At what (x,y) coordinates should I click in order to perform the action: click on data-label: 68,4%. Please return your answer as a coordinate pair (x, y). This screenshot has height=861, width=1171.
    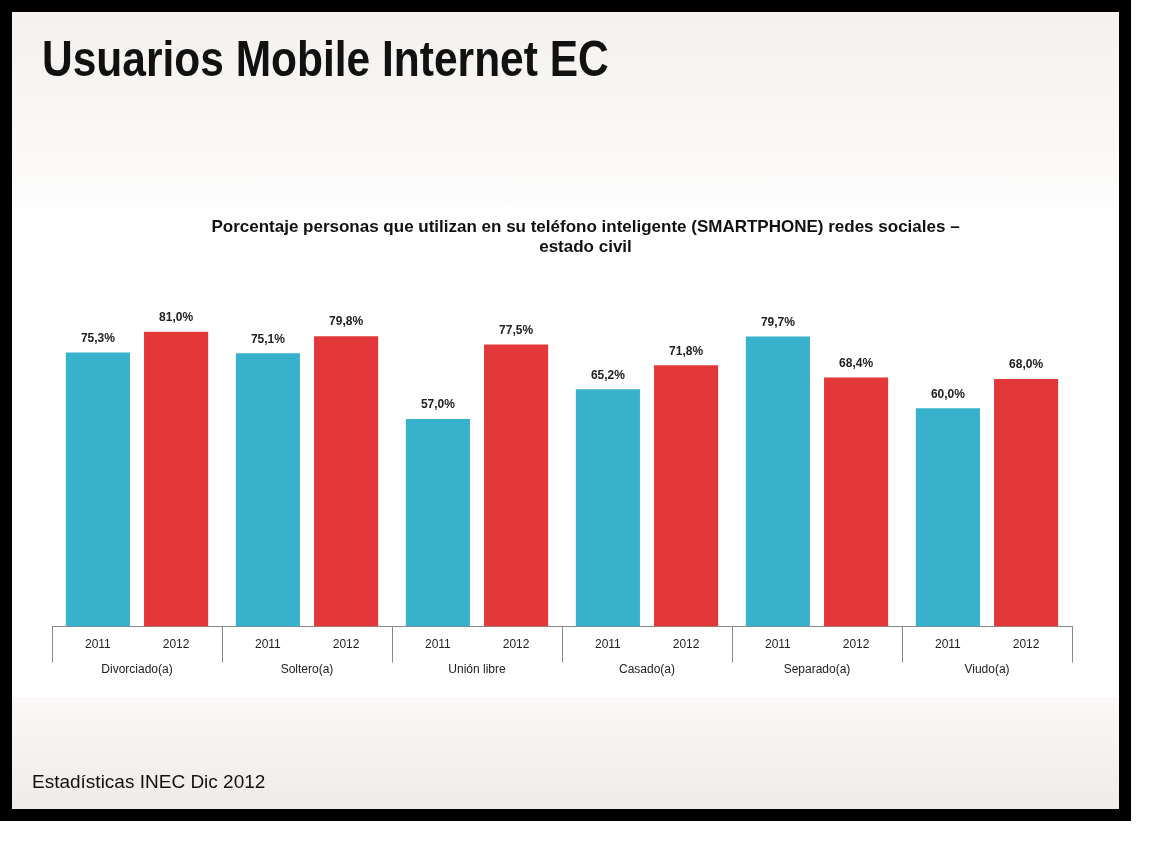
    Looking at the image, I should click on (856, 362).